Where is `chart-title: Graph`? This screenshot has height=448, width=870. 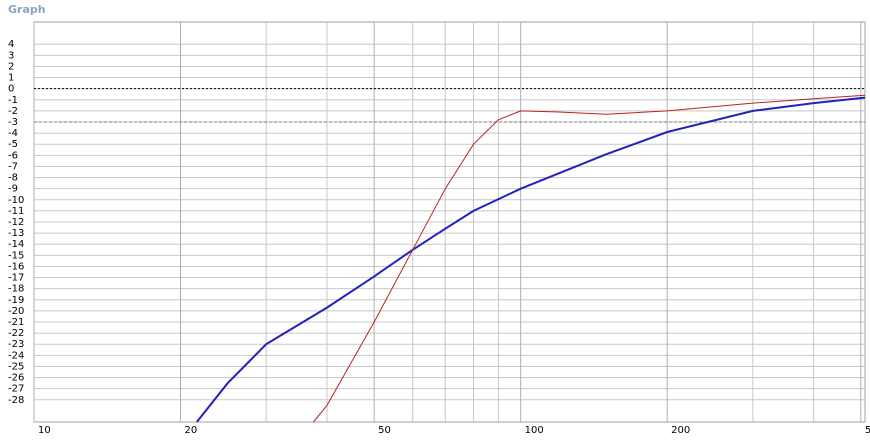
chart-title: Graph is located at coordinates (27, 9).